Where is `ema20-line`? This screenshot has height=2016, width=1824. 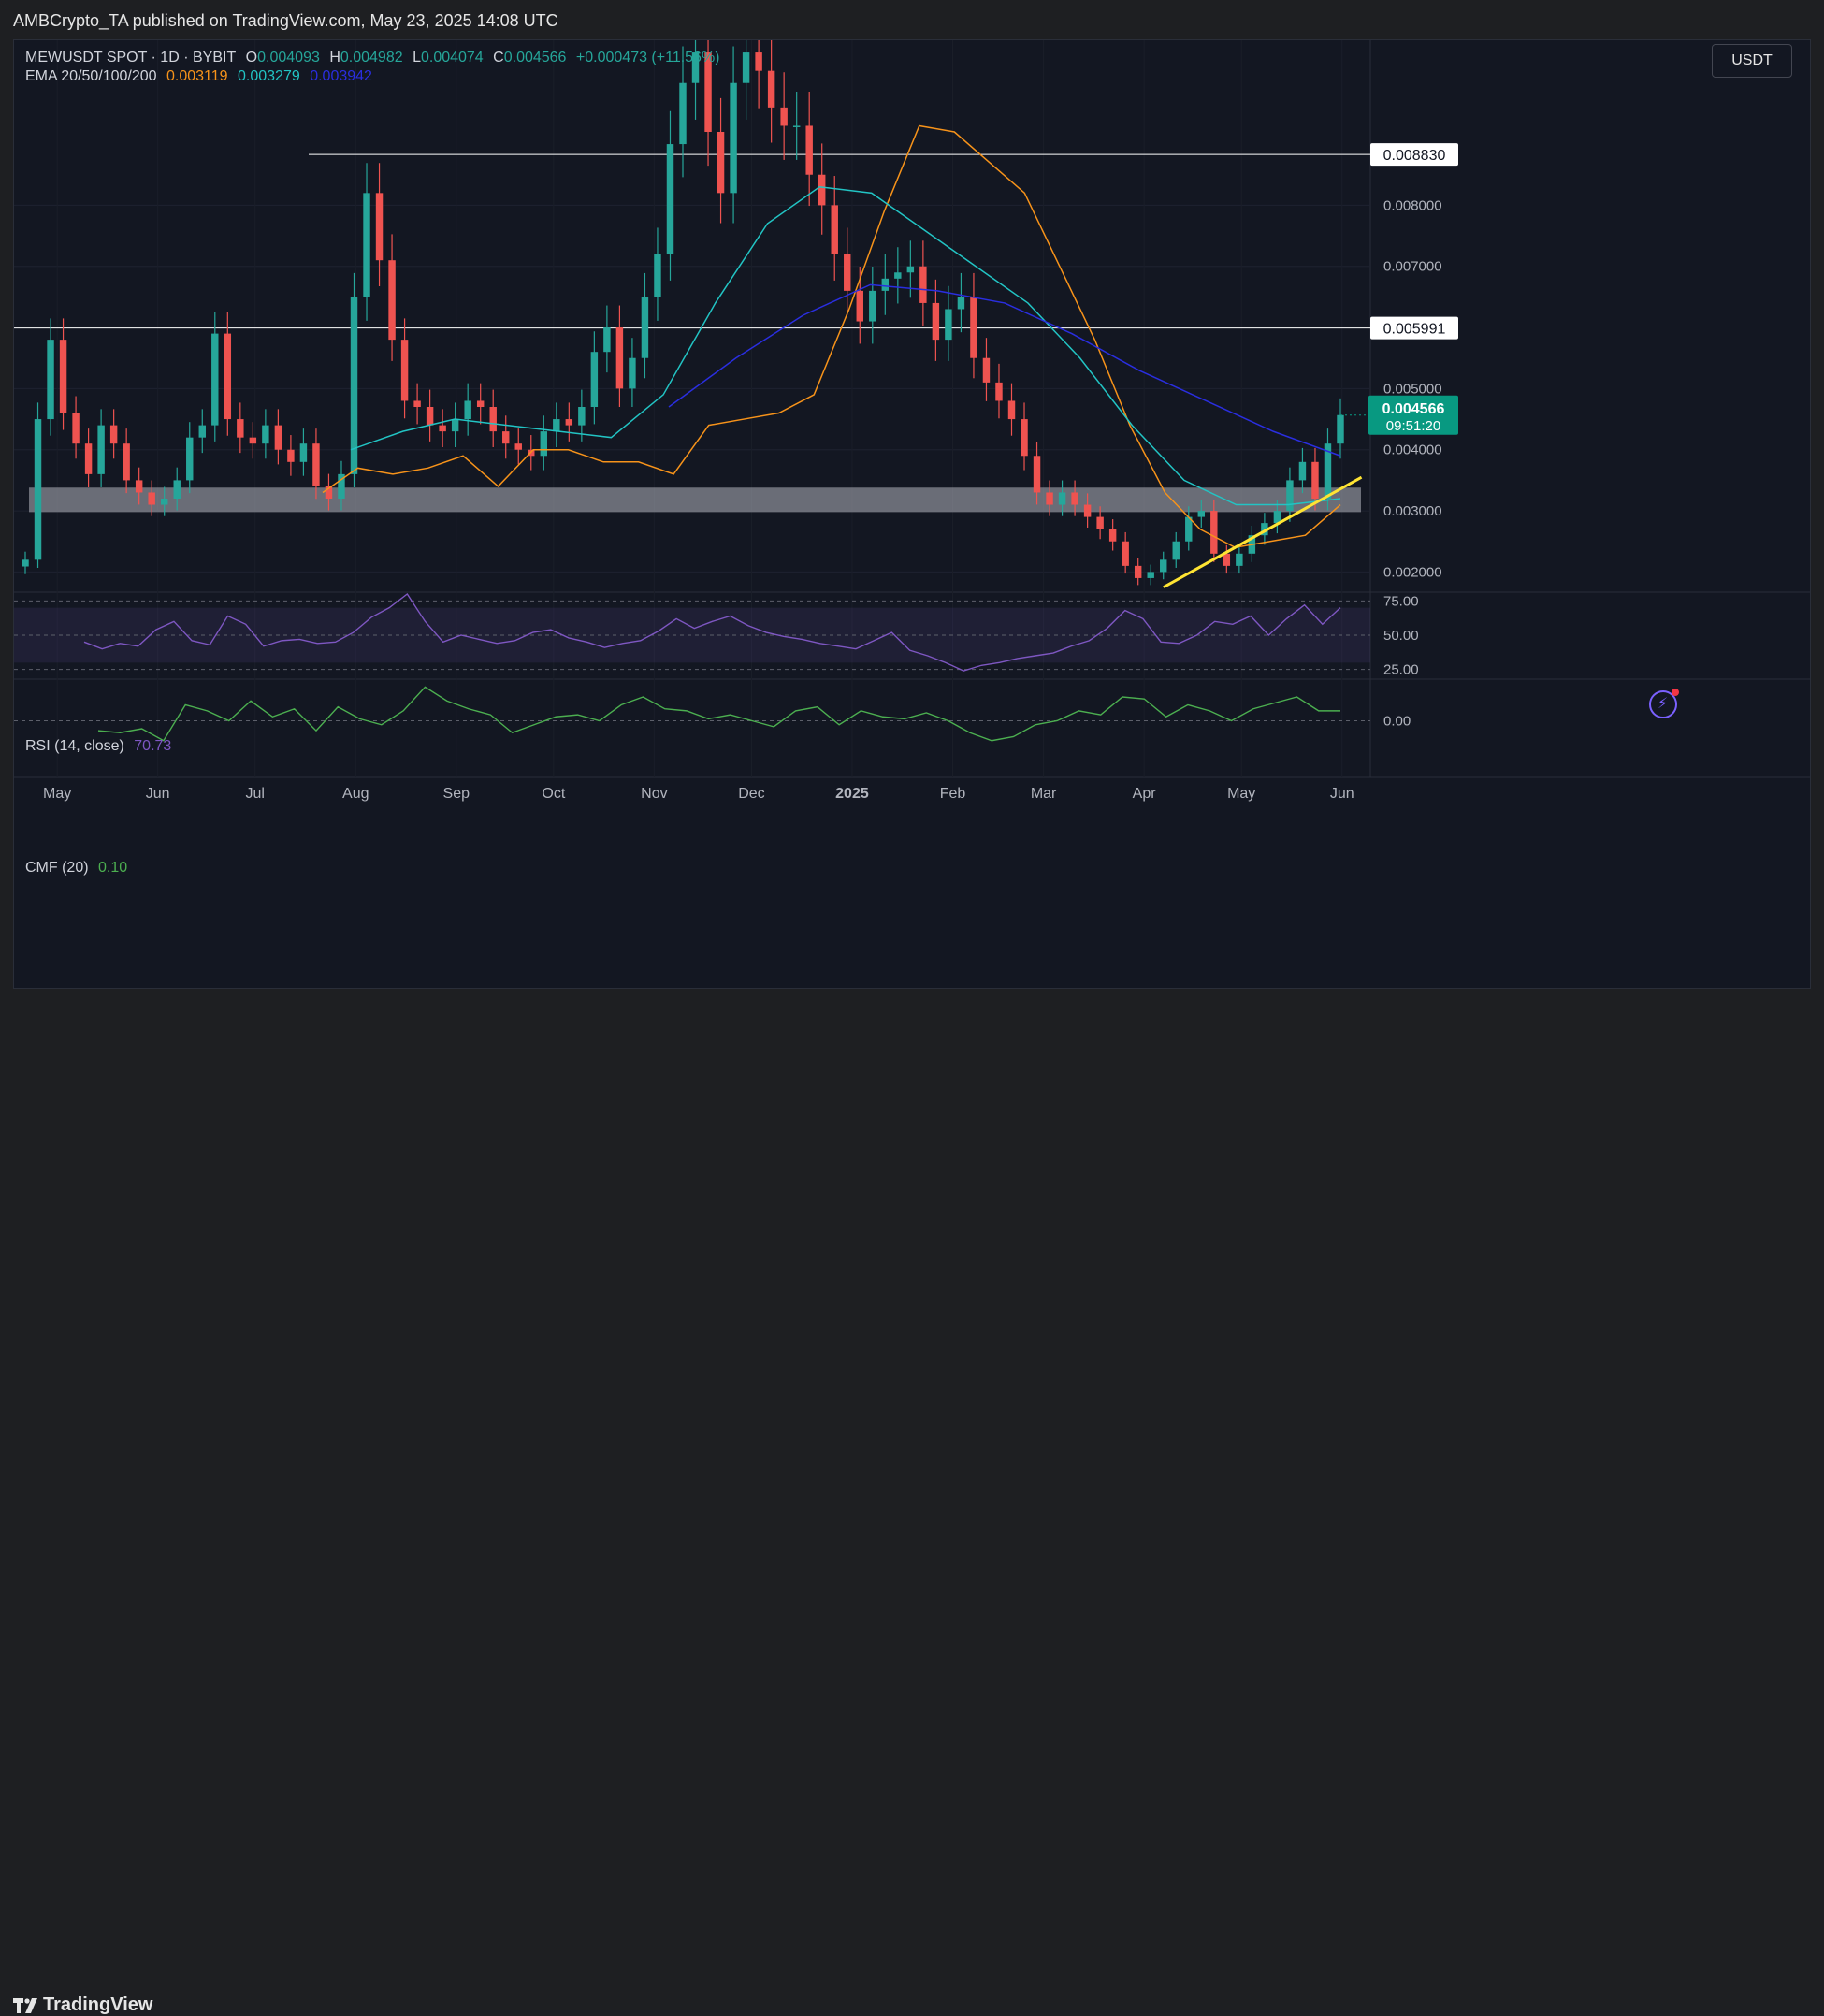
ema20-line is located at coordinates (831, 337).